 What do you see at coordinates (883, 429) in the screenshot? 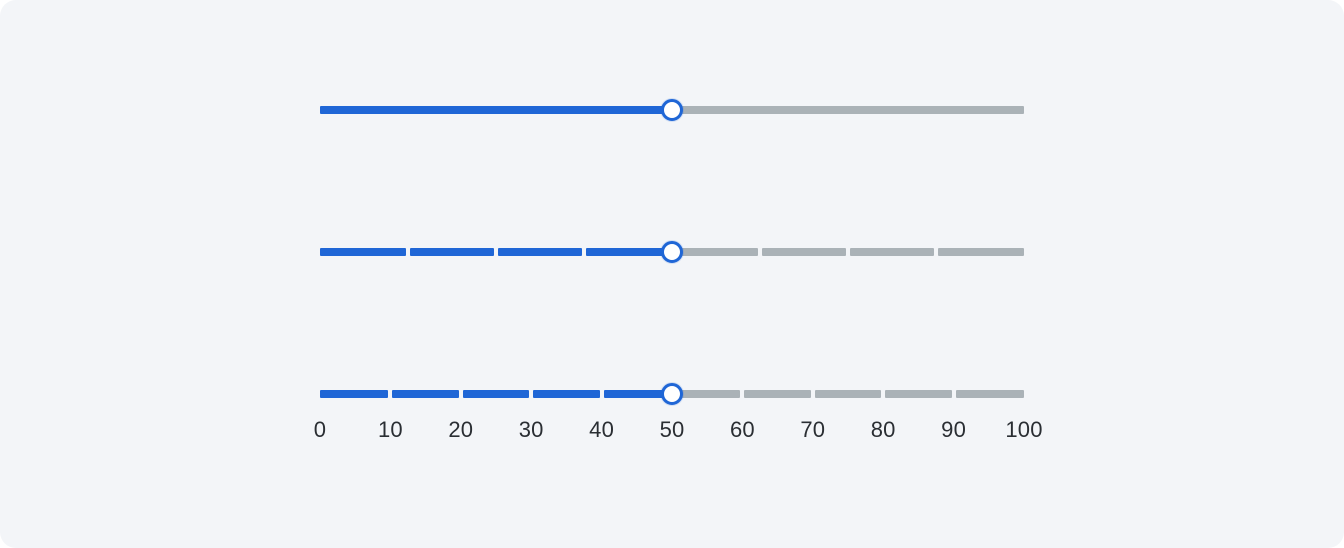
I see `tick-label: 80` at bounding box center [883, 429].